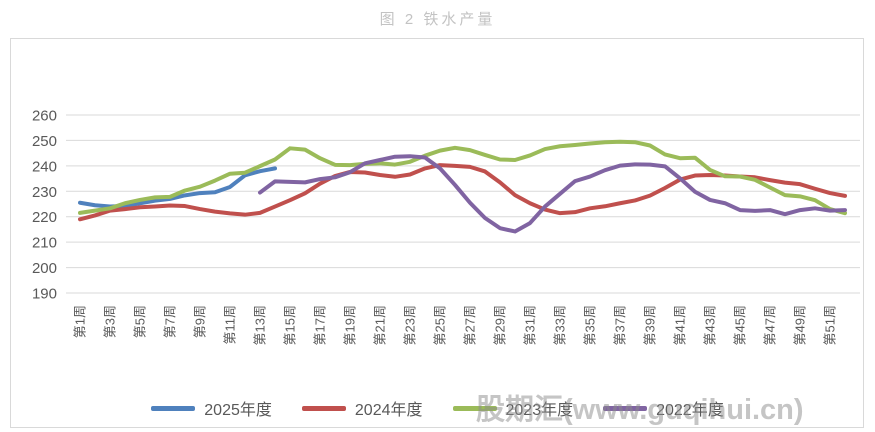 The width and height of the screenshot is (875, 432). I want to click on y-axis-tick-label: 190, so click(44, 294).